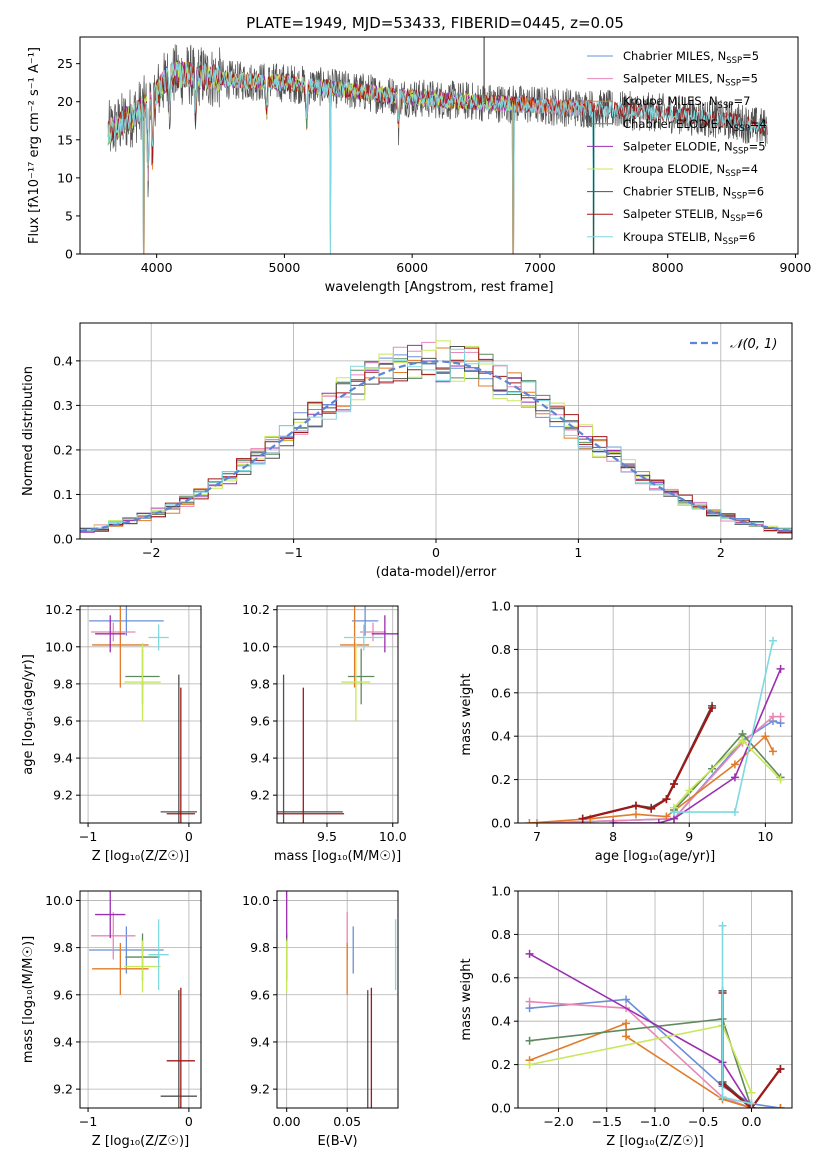 The height and width of the screenshot is (1170, 819). I want to click on x-axis-label: age [log₁₀(age/yr)], so click(655, 856).